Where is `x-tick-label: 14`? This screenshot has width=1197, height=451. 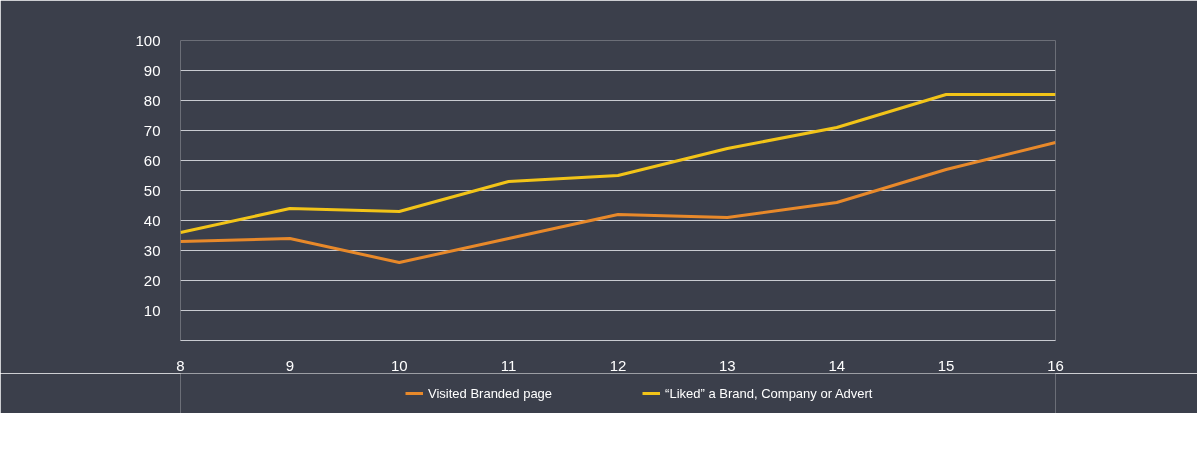 x-tick-label: 14 is located at coordinates (837, 365).